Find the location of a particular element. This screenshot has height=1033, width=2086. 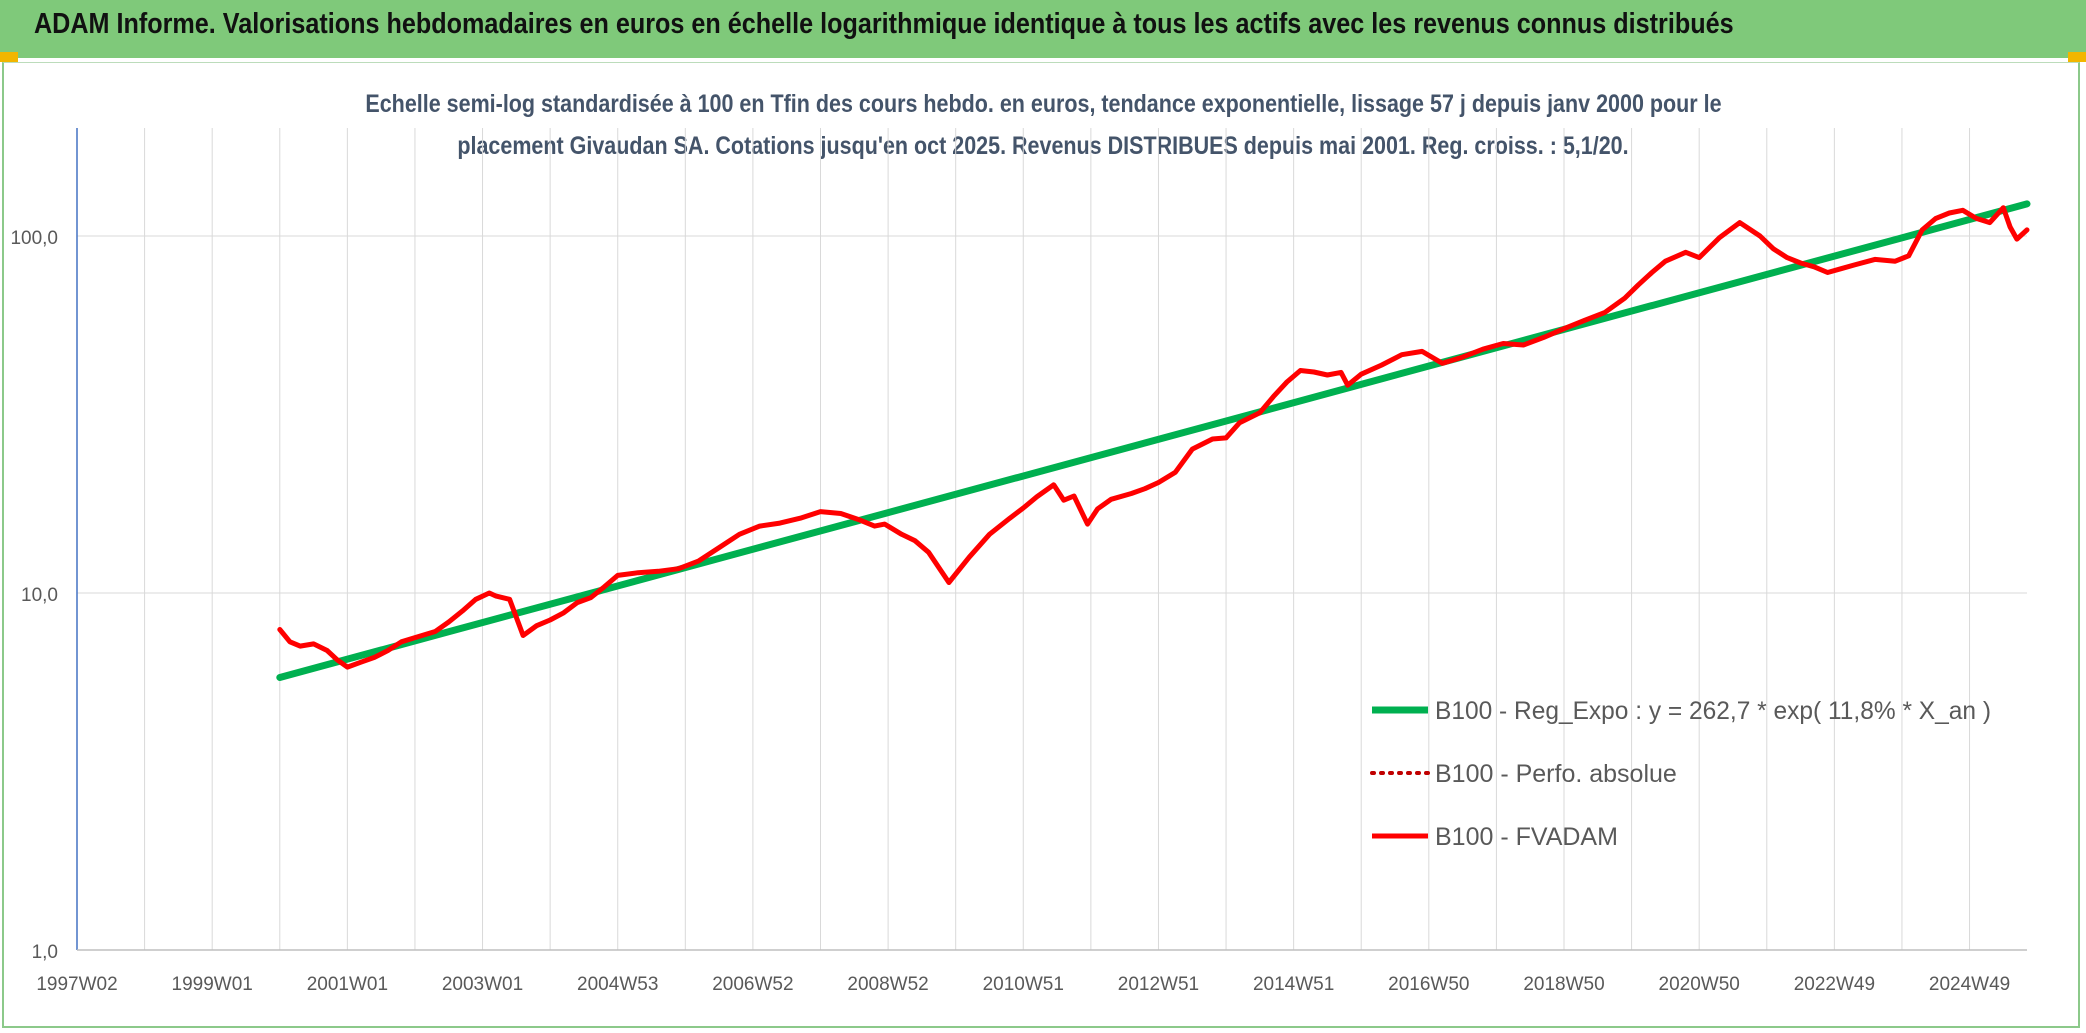

x-tick-label: 2014W51 is located at coordinates (1293, 984).